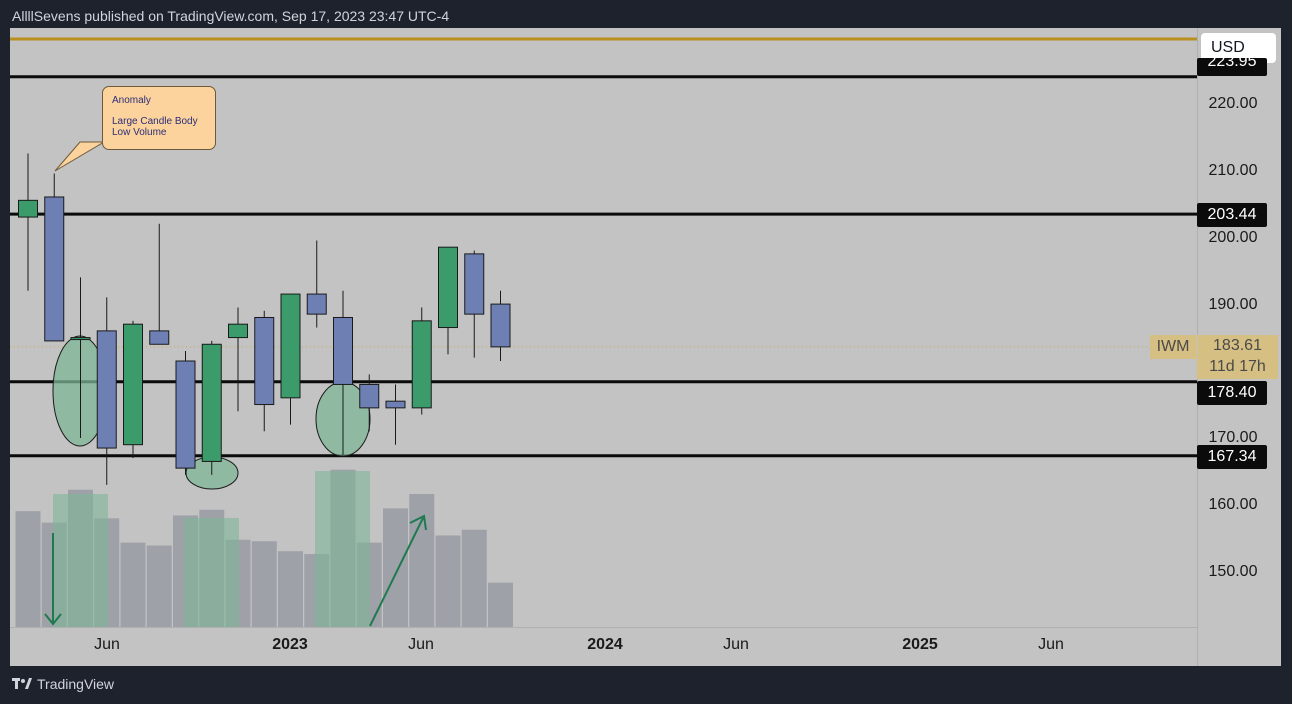  I want to click on down-arrow-head-icon, so click(53, 619).